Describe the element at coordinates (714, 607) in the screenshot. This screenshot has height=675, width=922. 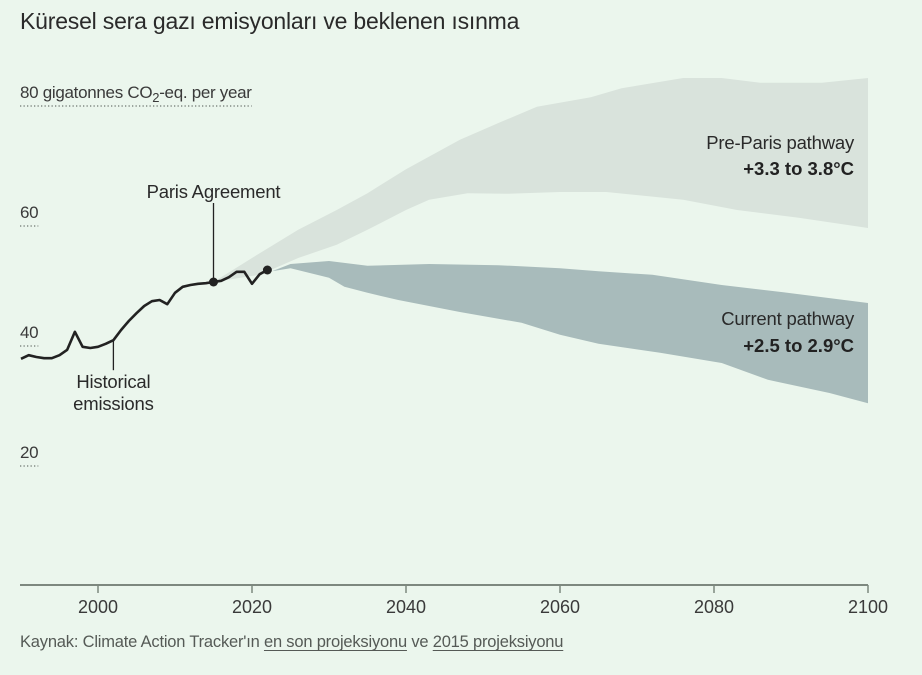
I see `x-tick-label: 2080` at that location.